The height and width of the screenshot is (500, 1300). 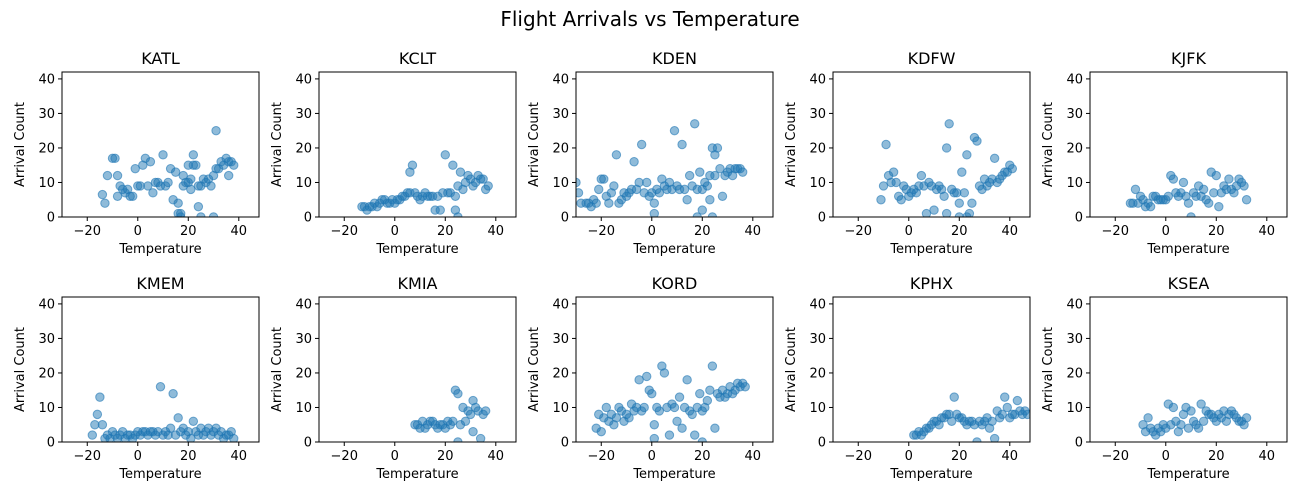 What do you see at coordinates (160, 58) in the screenshot?
I see `subplot-title: KATL` at bounding box center [160, 58].